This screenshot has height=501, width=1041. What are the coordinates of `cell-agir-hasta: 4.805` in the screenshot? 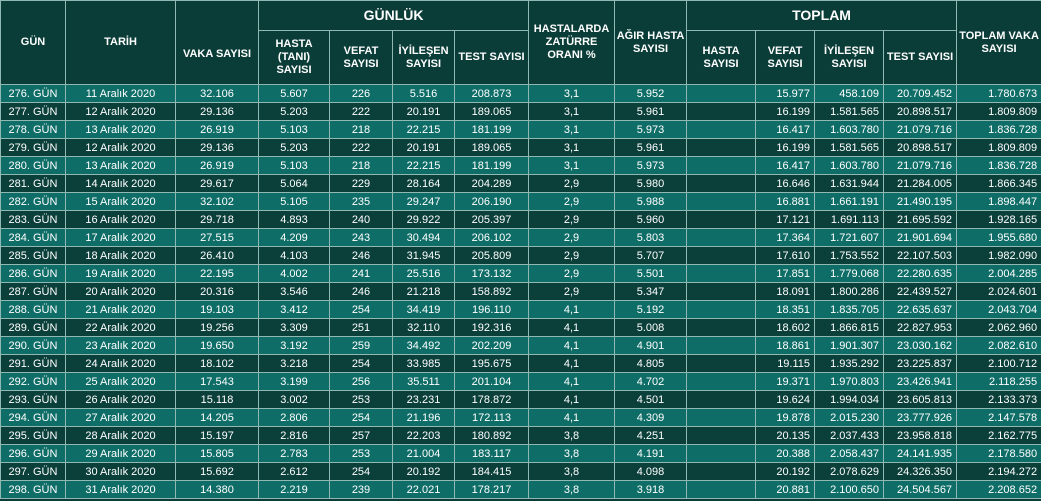 It's located at (651, 363).